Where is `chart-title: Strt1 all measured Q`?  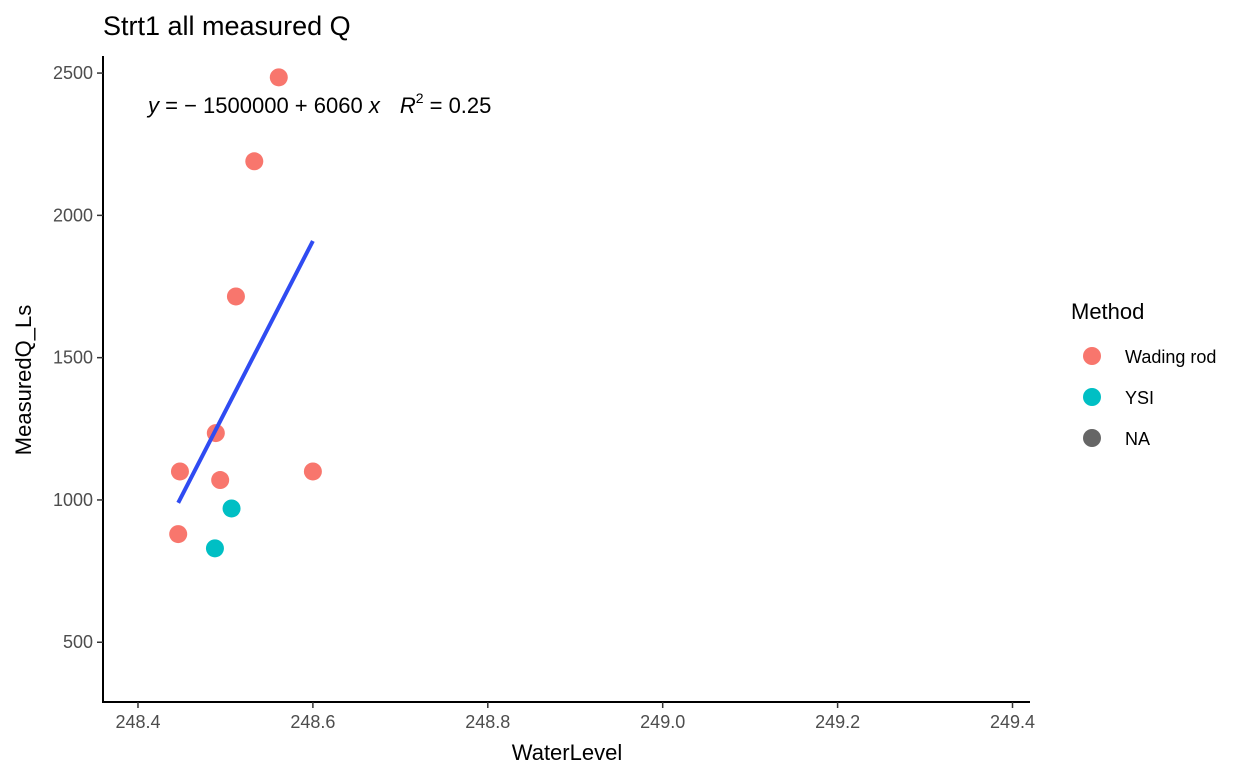 chart-title: Strt1 all measured Q is located at coordinates (227, 26).